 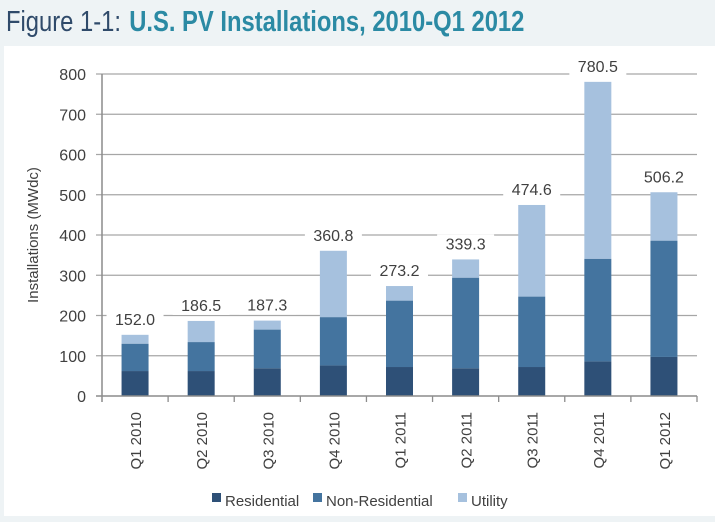 I want to click on total-label: 780.5, so click(x=598, y=67).